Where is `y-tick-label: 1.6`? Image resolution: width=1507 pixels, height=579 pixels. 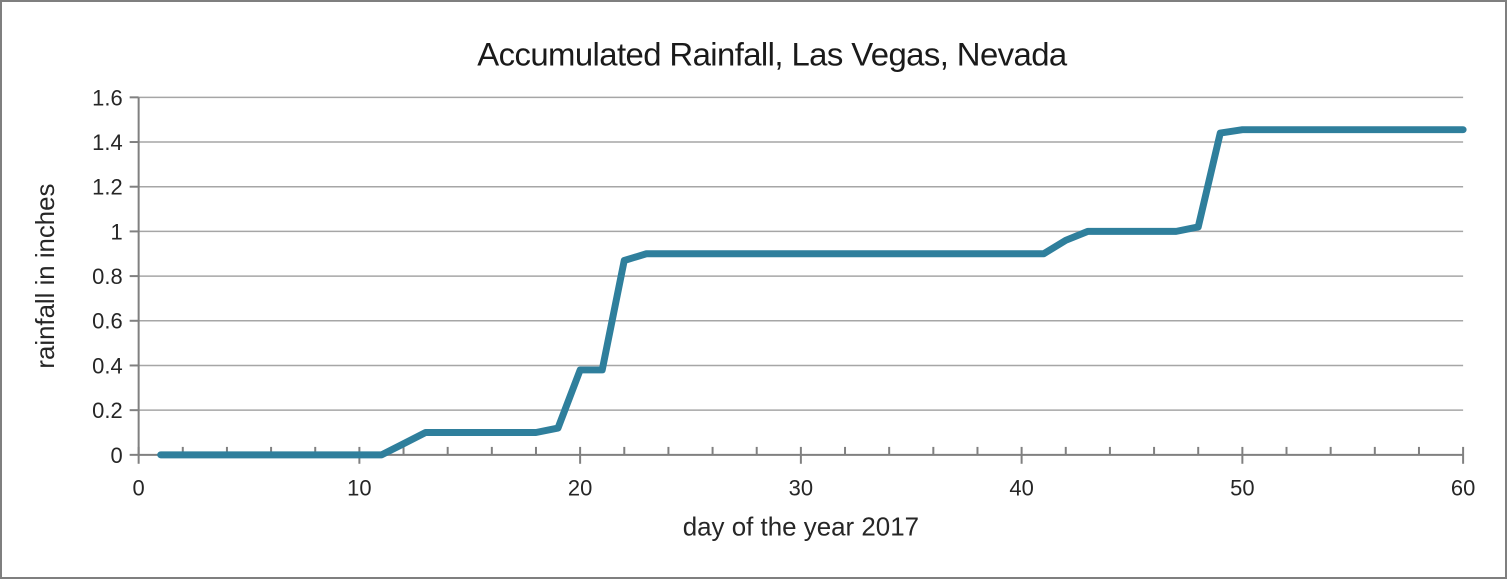 y-tick-label: 1.6 is located at coordinates (107, 97).